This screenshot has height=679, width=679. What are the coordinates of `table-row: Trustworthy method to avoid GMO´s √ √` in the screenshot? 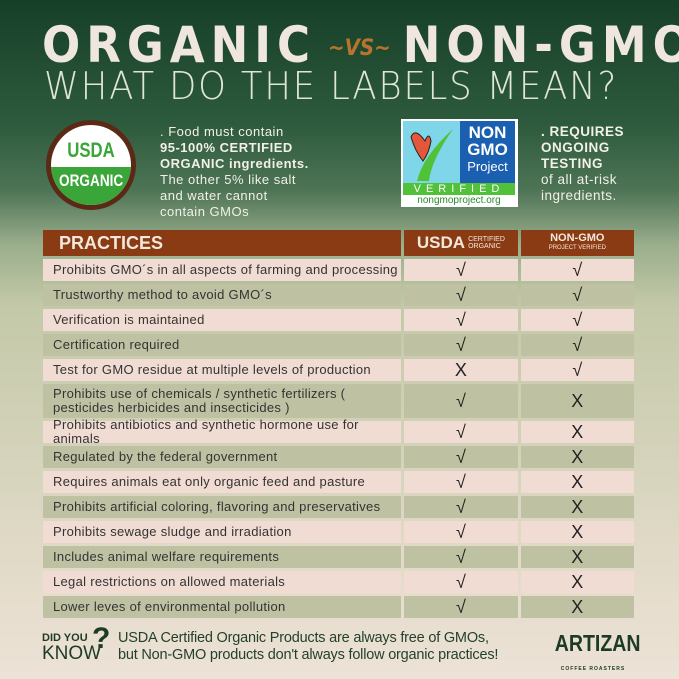 It's located at (338, 295).